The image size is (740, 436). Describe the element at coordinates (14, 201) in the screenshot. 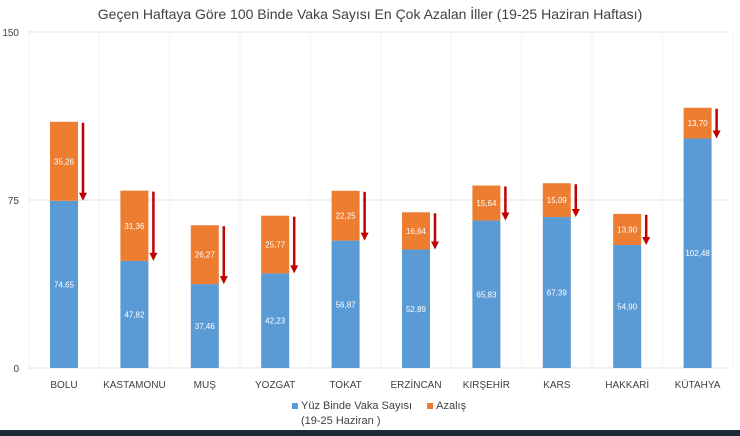

I see `y-tick-label: 75` at that location.